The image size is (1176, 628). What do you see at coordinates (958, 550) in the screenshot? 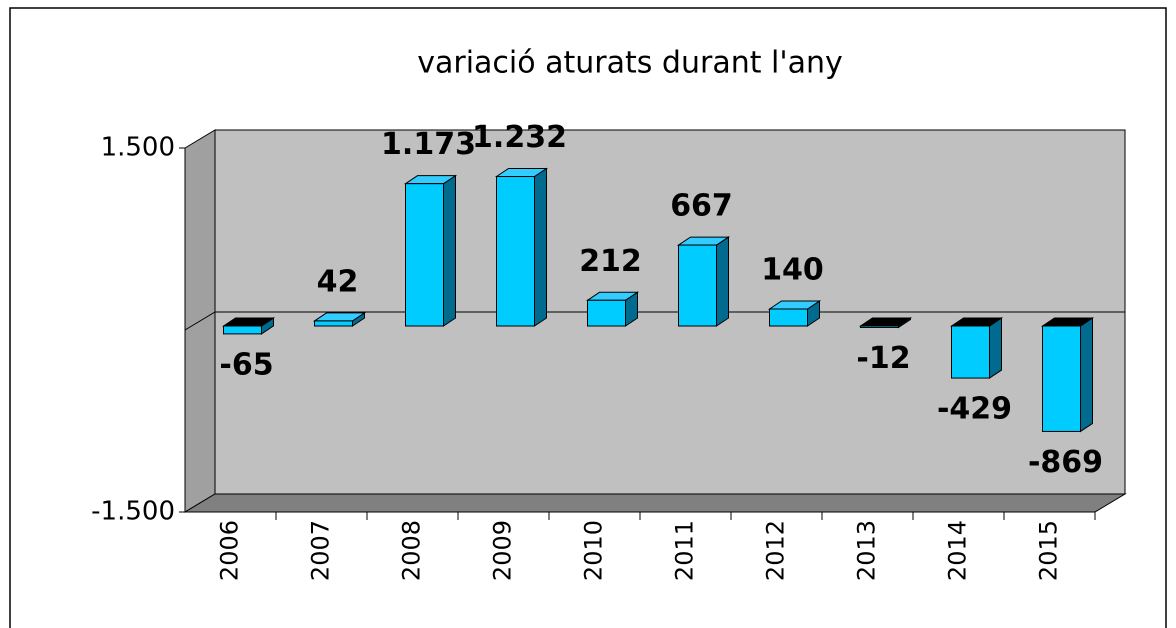
I see `x-tick-label: 2014` at bounding box center [958, 550].